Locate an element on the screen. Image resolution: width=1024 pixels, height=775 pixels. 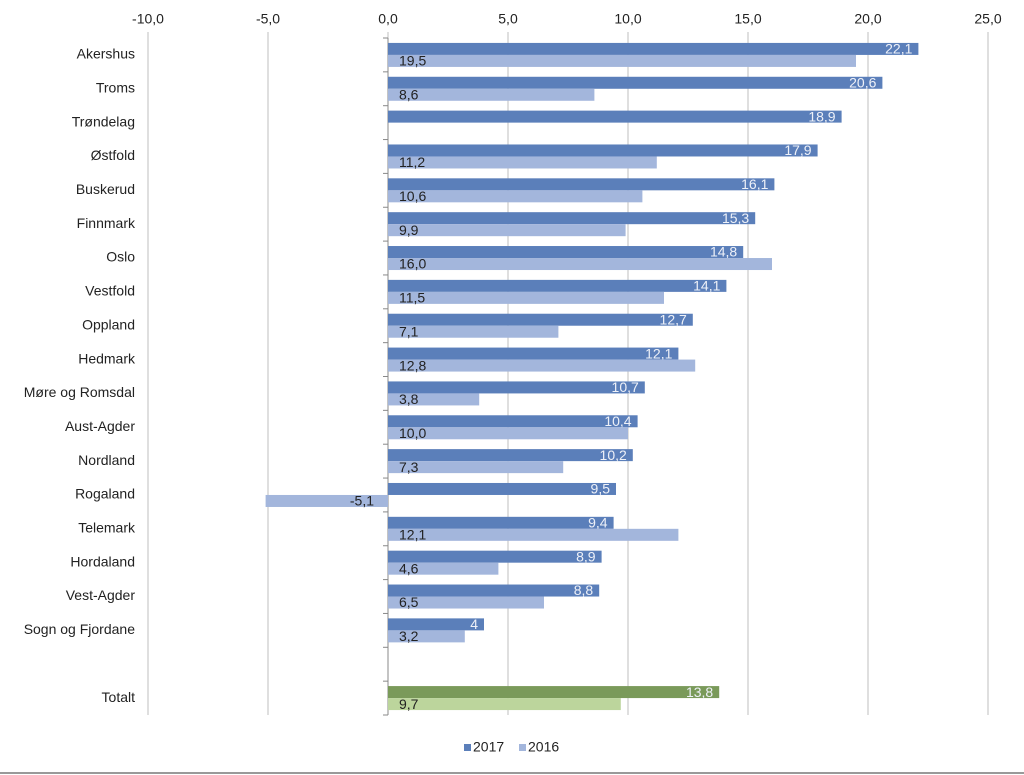
value-label: 12,8 is located at coordinates (412, 365).